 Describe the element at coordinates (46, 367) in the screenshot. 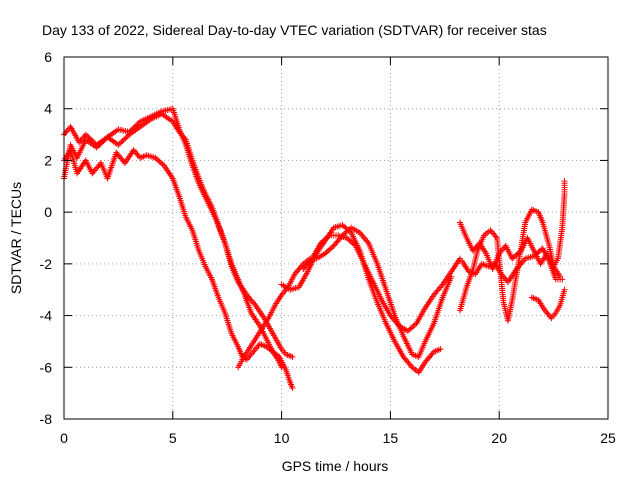

I see `y-tick-label: -6` at that location.